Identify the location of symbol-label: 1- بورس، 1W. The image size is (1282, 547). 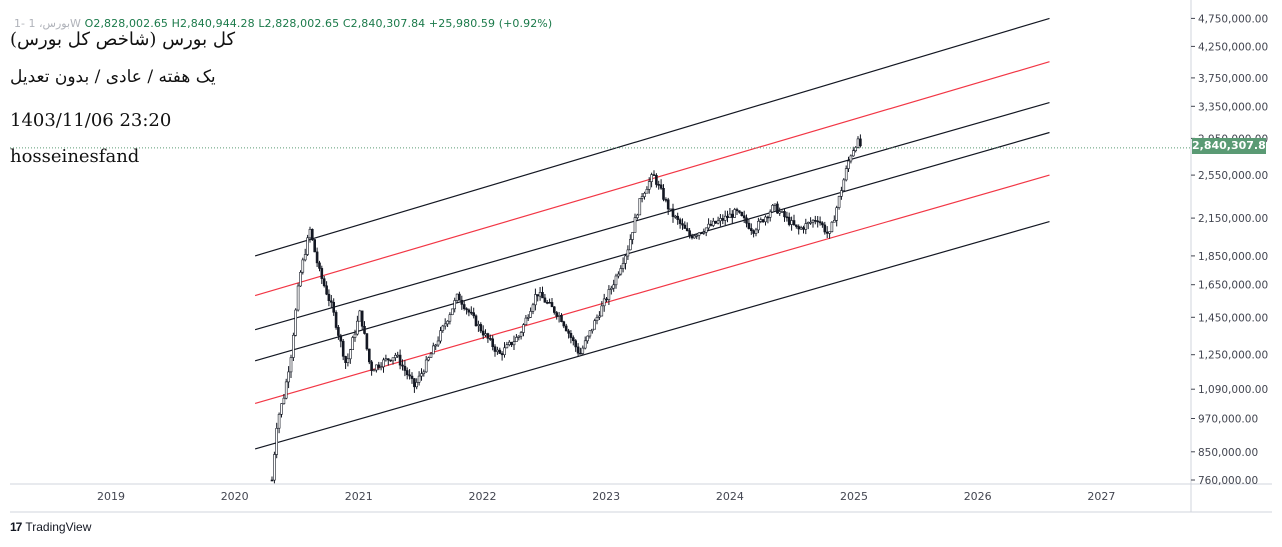
(47, 23).